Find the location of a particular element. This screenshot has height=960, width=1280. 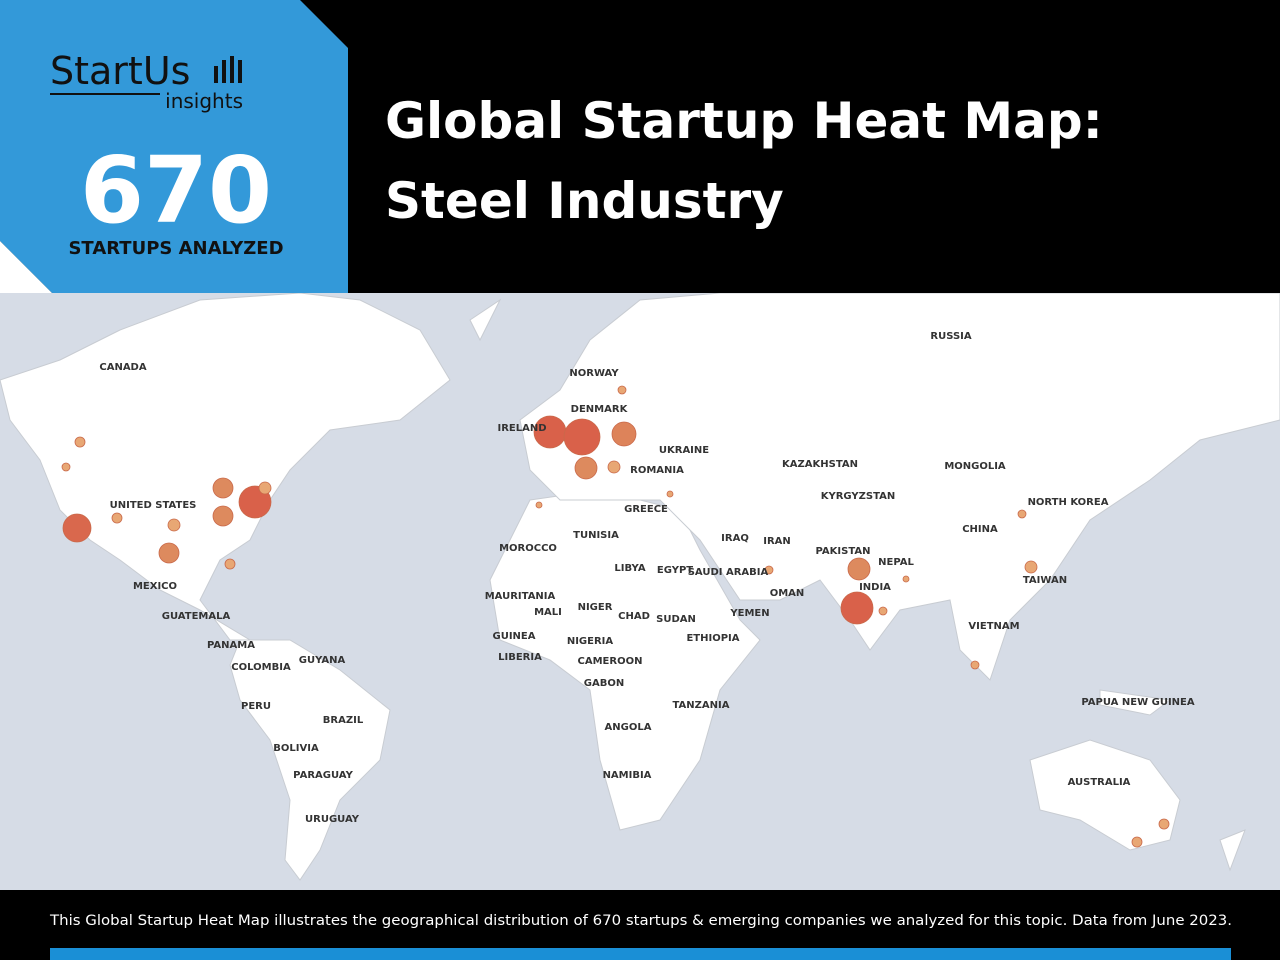

logo-bars is located at coordinates (228, 69).